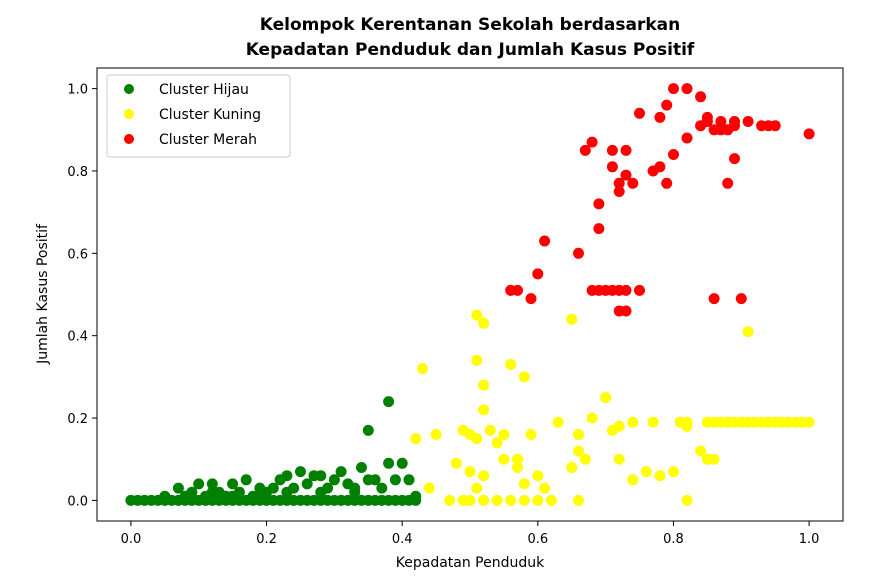 Image resolution: width=875 pixels, height=583 pixels. I want to click on y-tick-label-3: 0.6, so click(77, 254).